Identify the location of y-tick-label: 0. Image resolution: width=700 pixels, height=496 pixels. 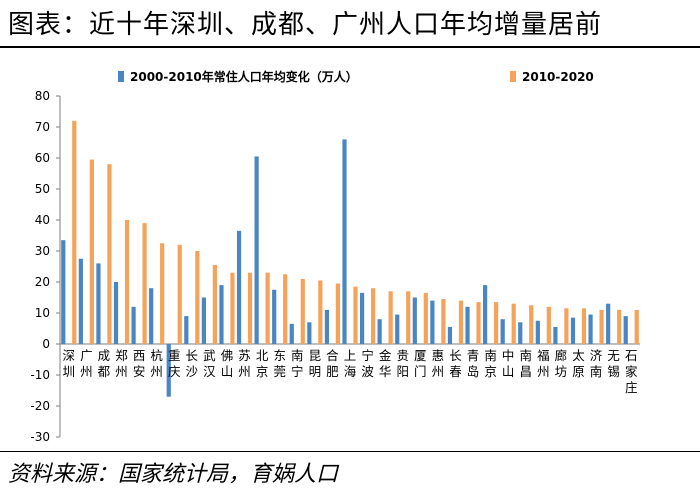
(46, 344).